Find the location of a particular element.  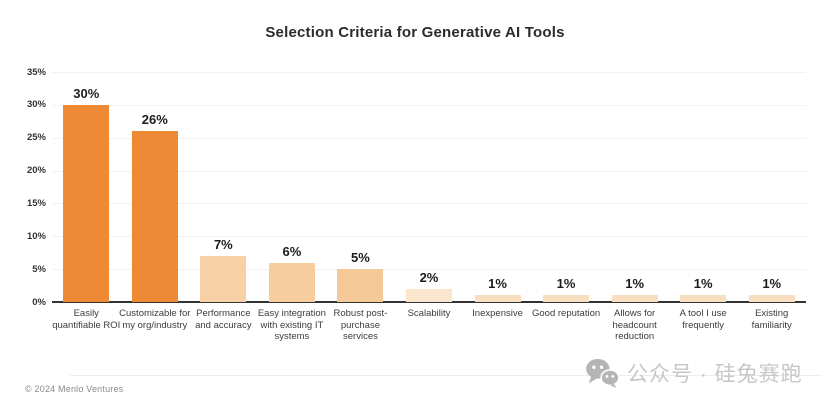

footer-divider is located at coordinates (446, 375).